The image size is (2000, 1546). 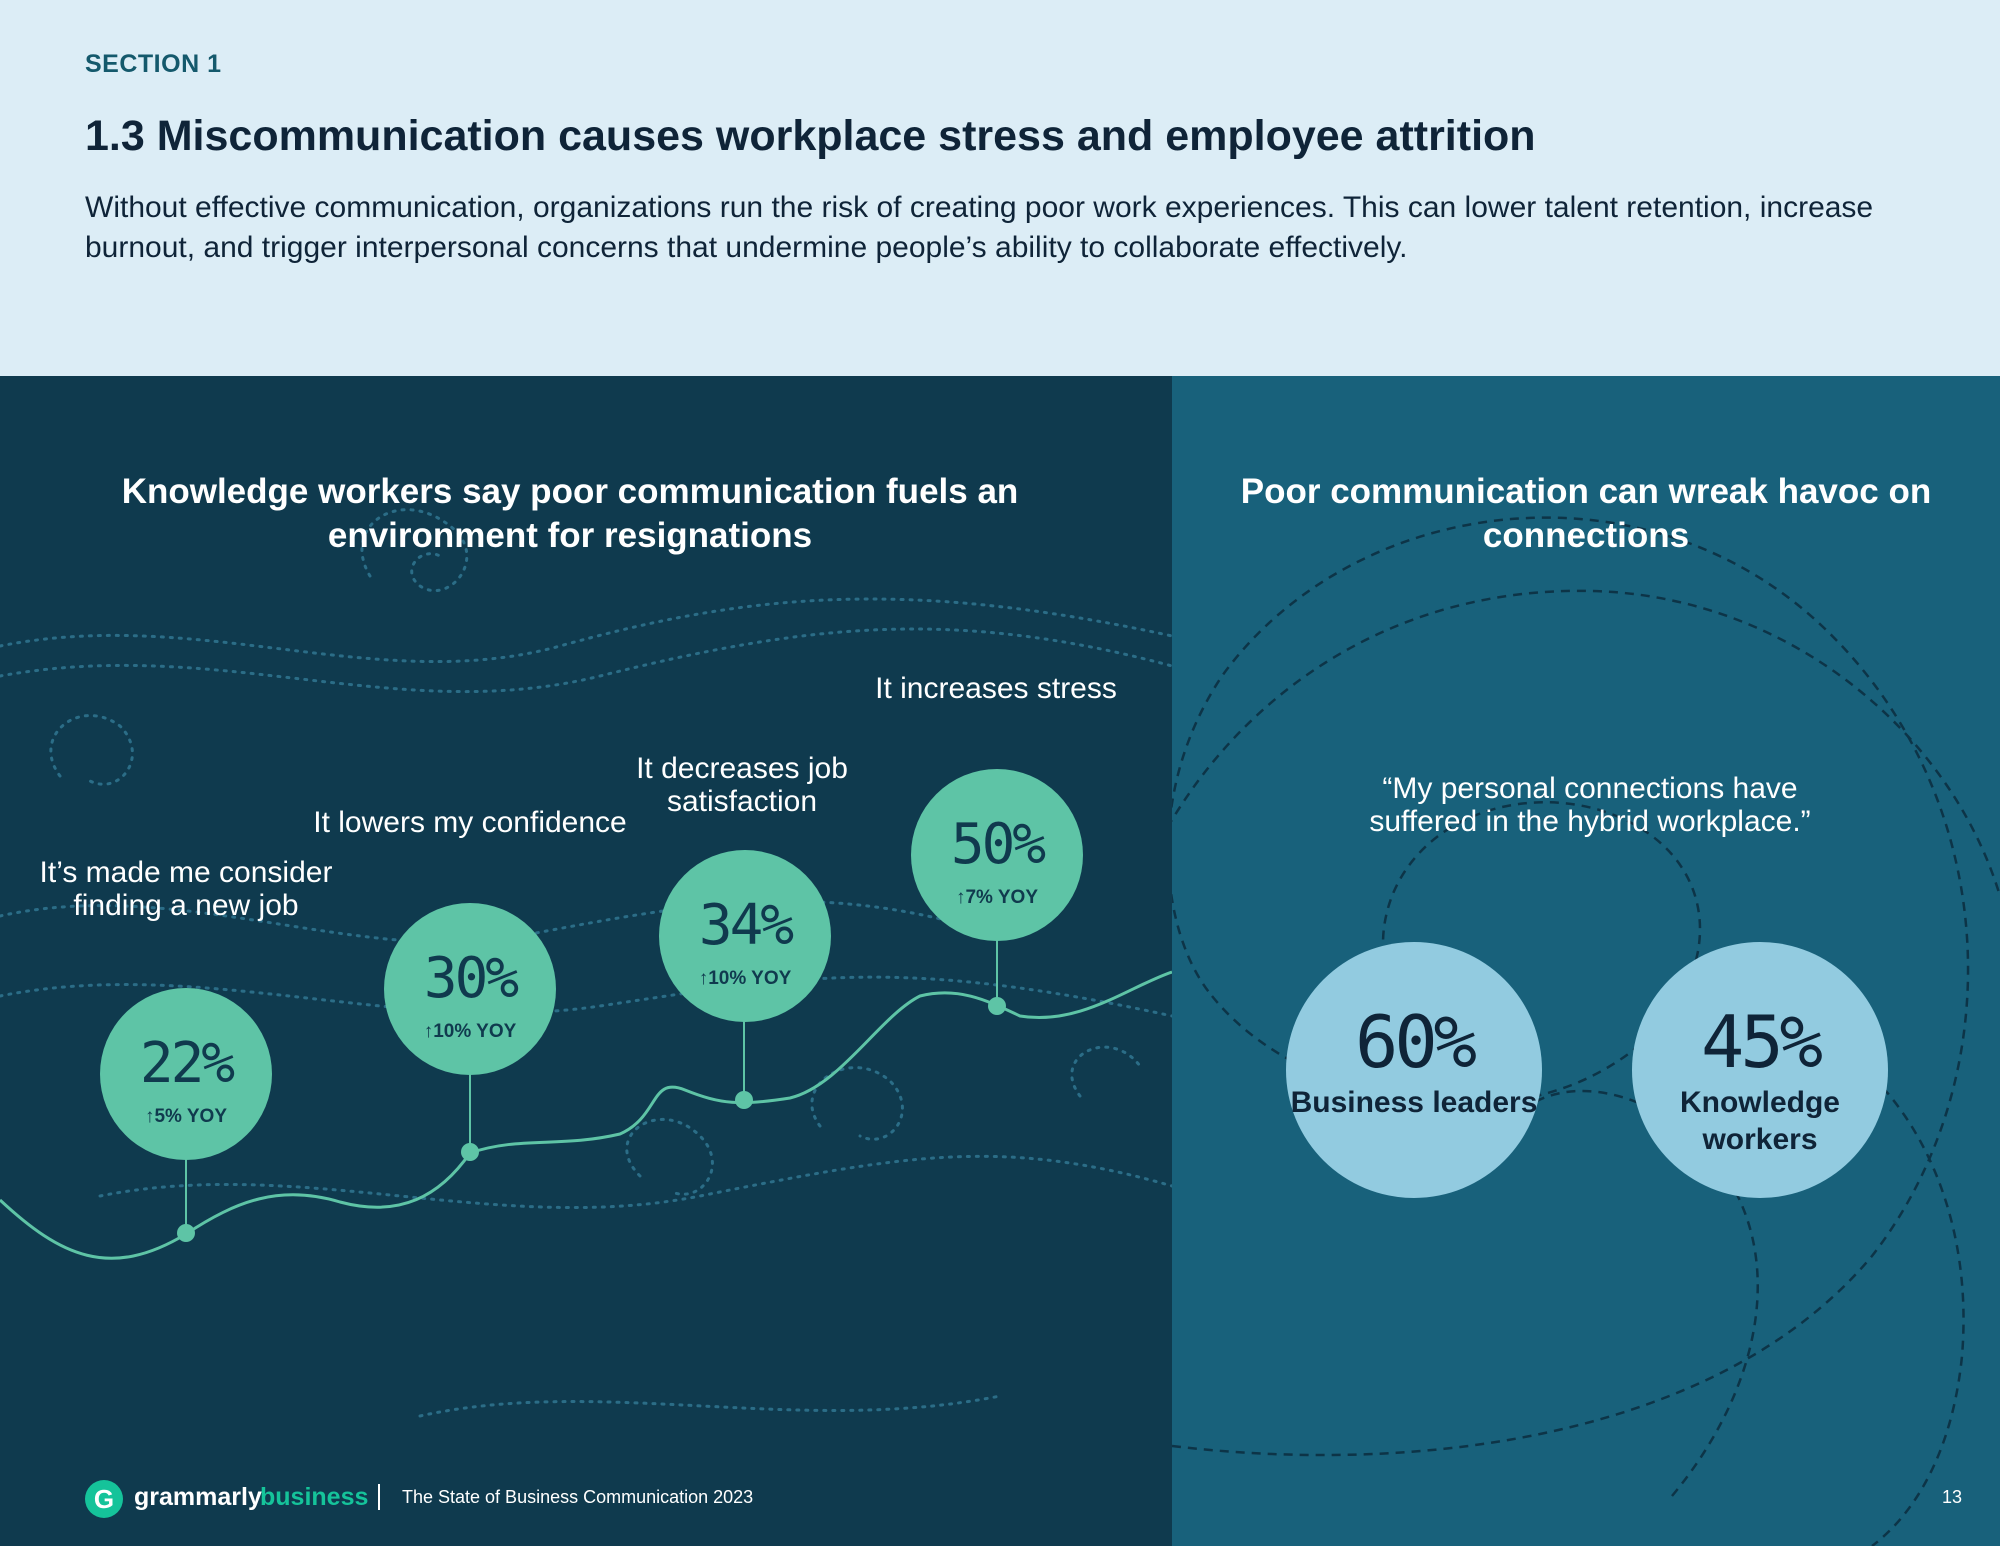 What do you see at coordinates (745, 978) in the screenshot?
I see `stat-yoy-3: ↑10% YOY` at bounding box center [745, 978].